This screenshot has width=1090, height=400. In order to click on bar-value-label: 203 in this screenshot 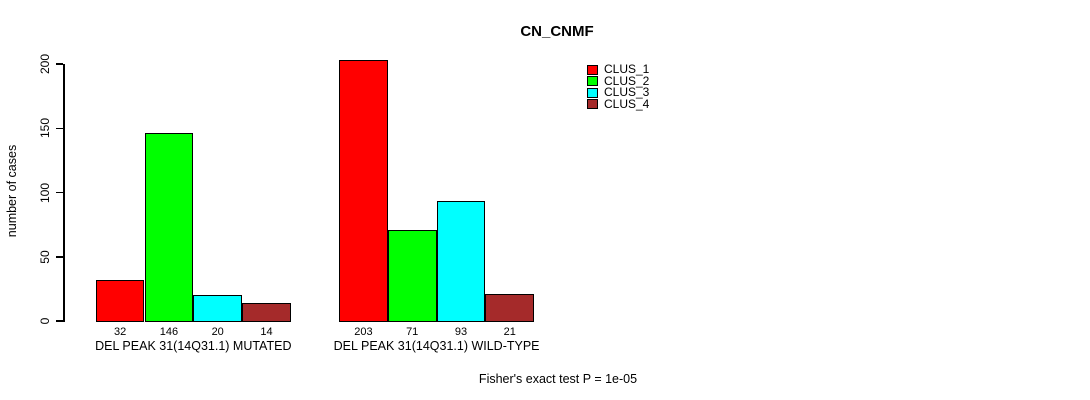, I will do `click(363, 332)`.